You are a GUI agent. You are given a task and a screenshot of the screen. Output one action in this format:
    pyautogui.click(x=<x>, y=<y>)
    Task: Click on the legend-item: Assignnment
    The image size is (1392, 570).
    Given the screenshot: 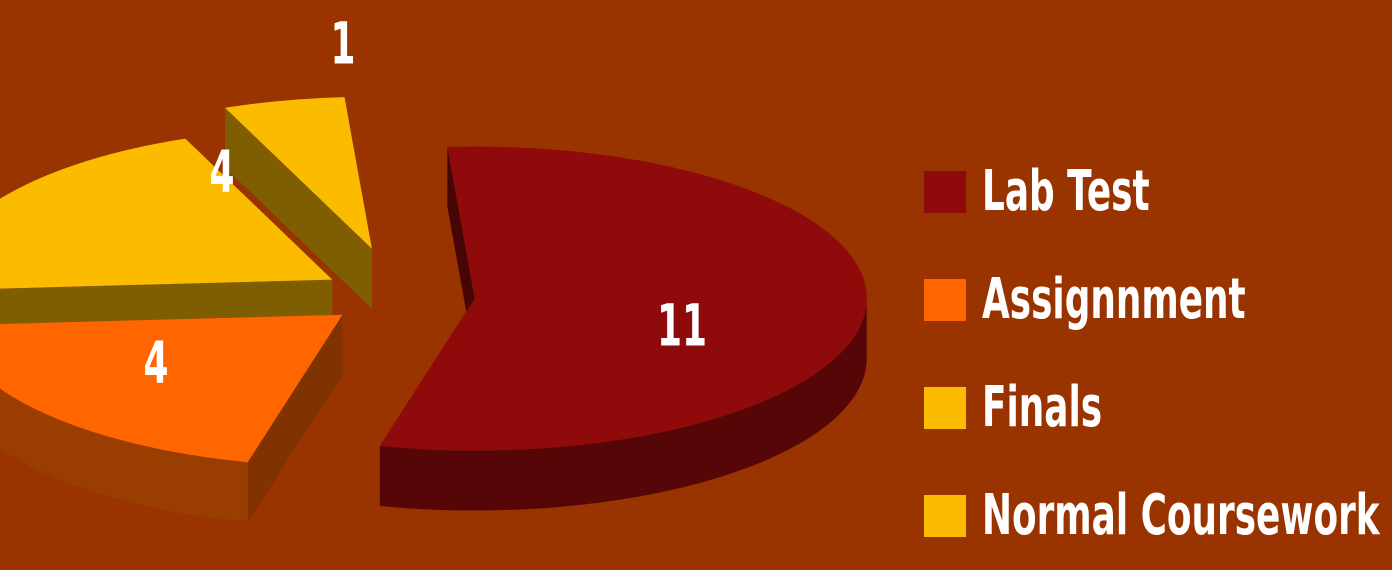 What is the action you would take?
    pyautogui.click(x=1158, y=300)
    